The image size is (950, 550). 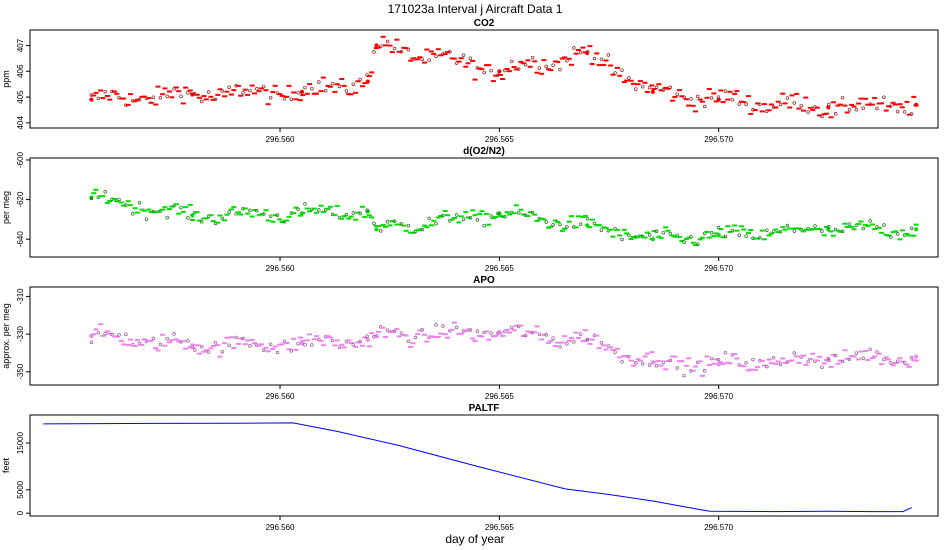 What do you see at coordinates (474, 539) in the screenshot?
I see `x-axis-label: day of year` at bounding box center [474, 539].